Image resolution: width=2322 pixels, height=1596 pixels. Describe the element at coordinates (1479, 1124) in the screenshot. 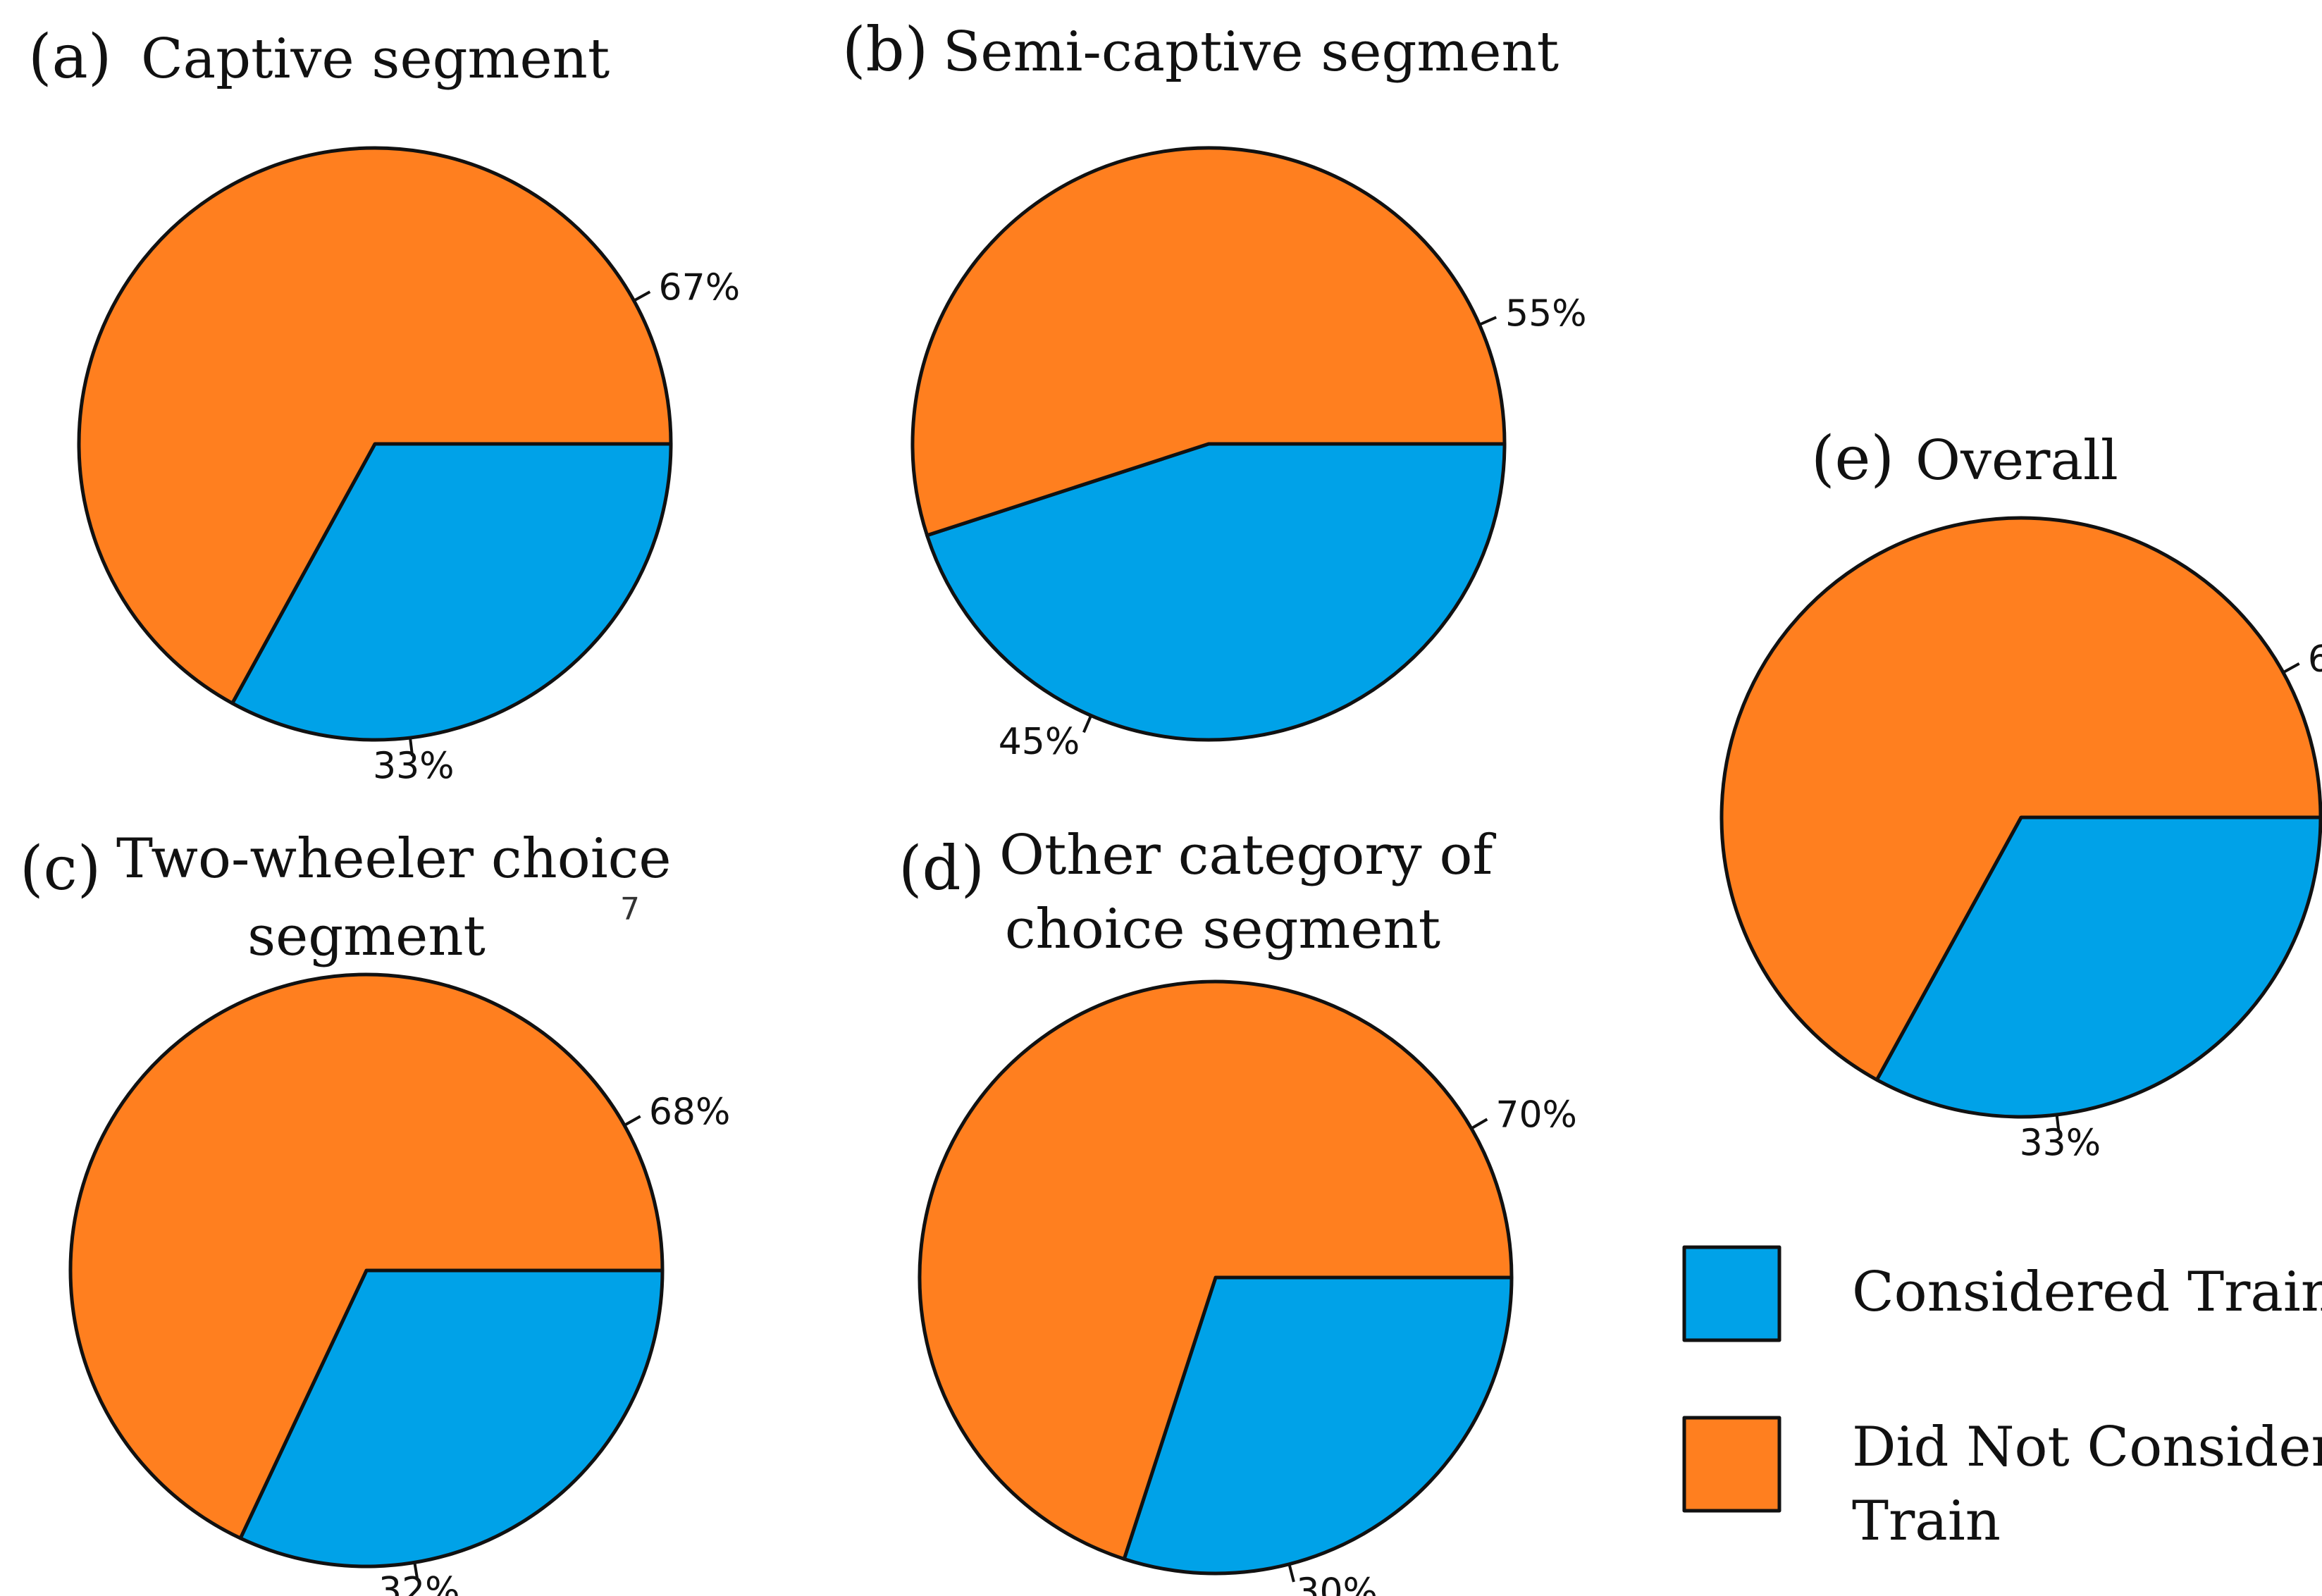

I see `pie-d-leader-not-considered` at that location.